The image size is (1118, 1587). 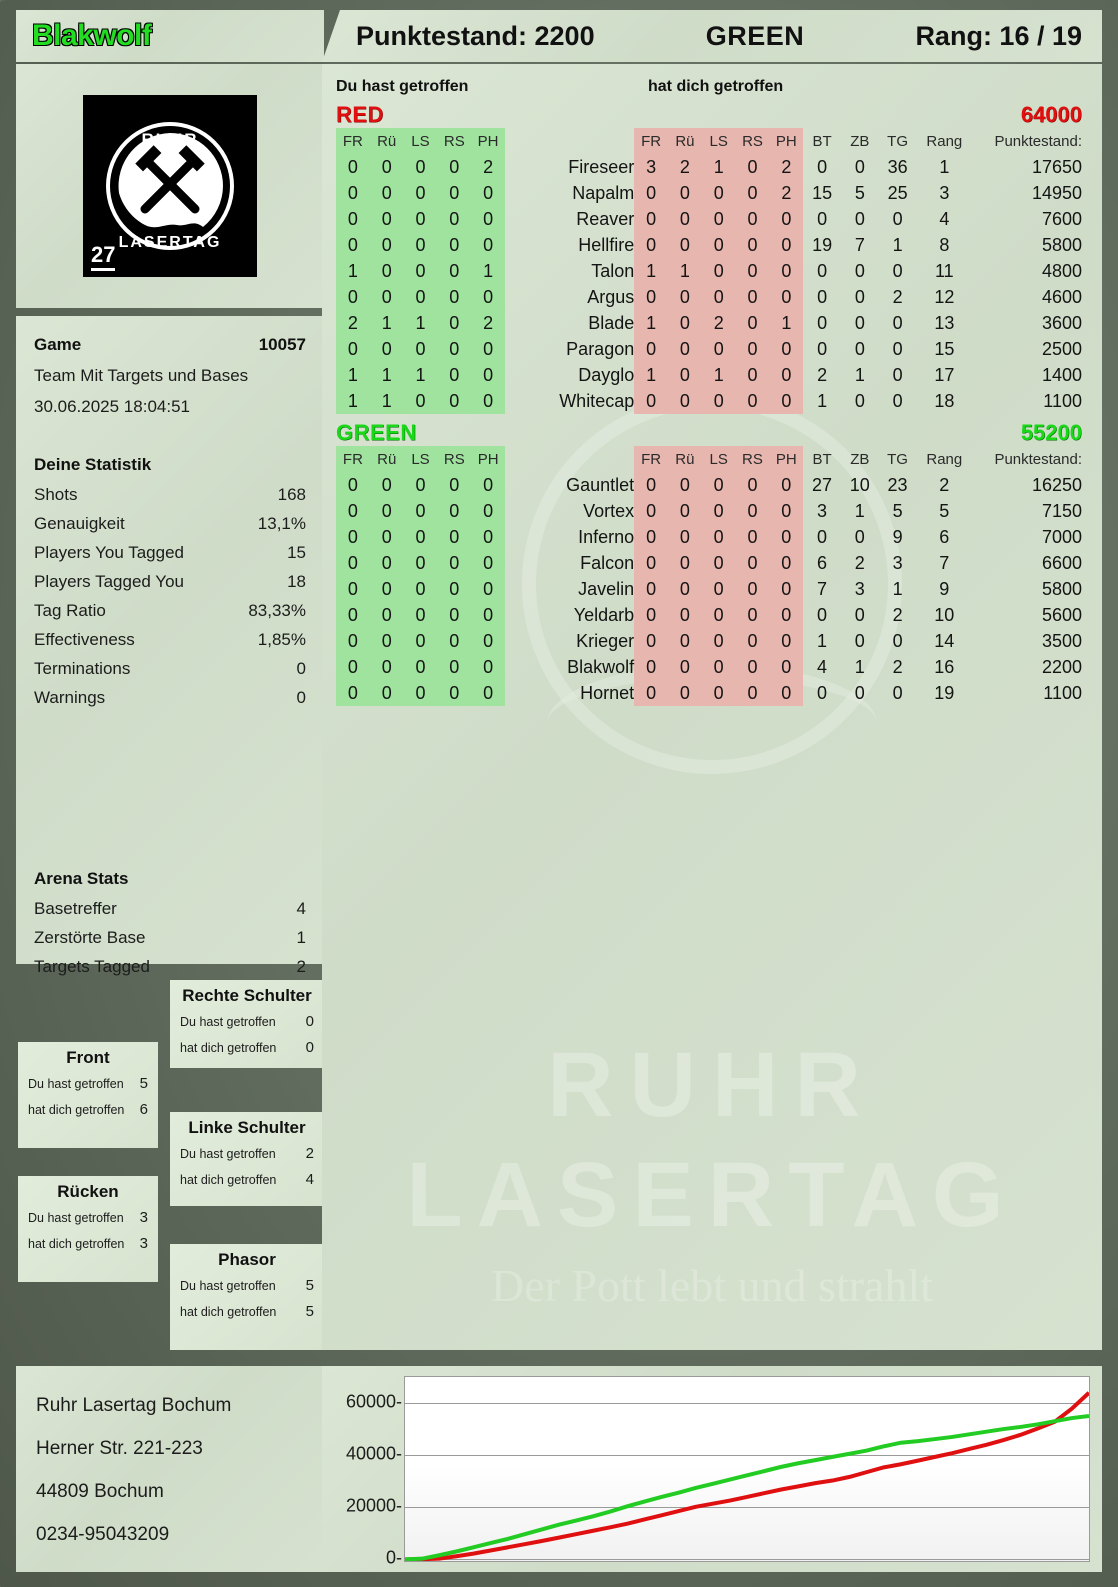 I want to click on stat-bt: 27, so click(x=822, y=484).